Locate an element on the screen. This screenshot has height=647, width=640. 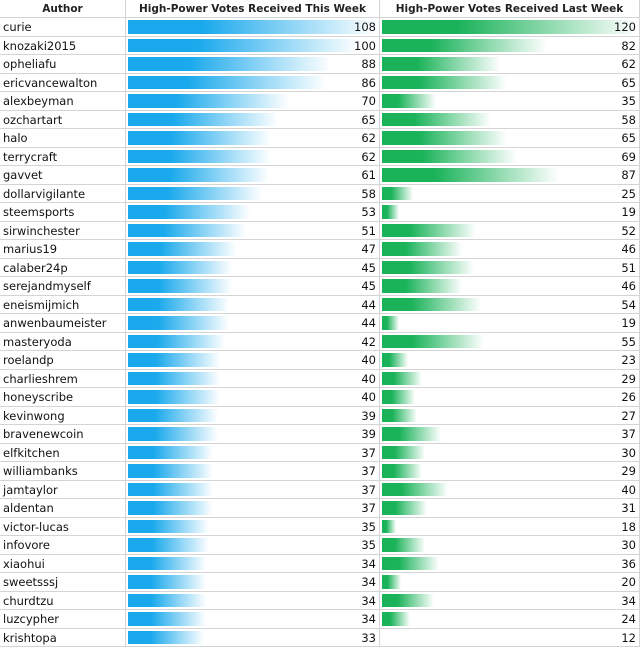
vote-count: 33 is located at coordinates (368, 637).